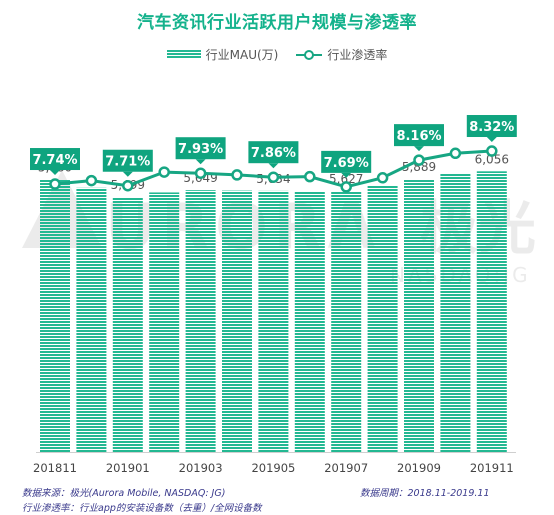 Image resolution: width=554 pixels, height=515 pixels. I want to click on x-tick-label: 201905, so click(273, 468).